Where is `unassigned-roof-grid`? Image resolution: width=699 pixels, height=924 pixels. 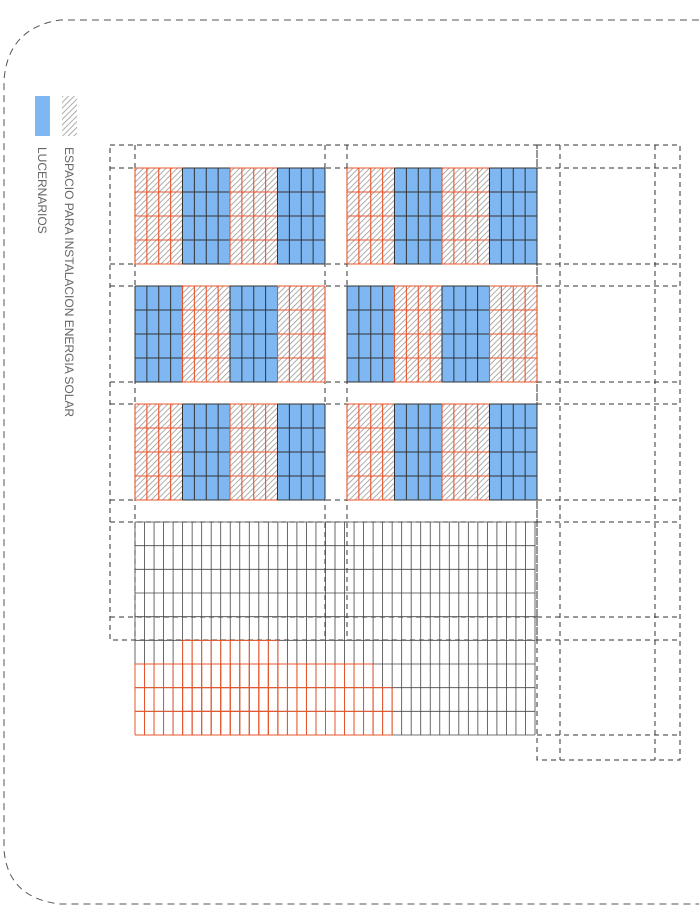 unassigned-roof-grid is located at coordinates (335, 628).